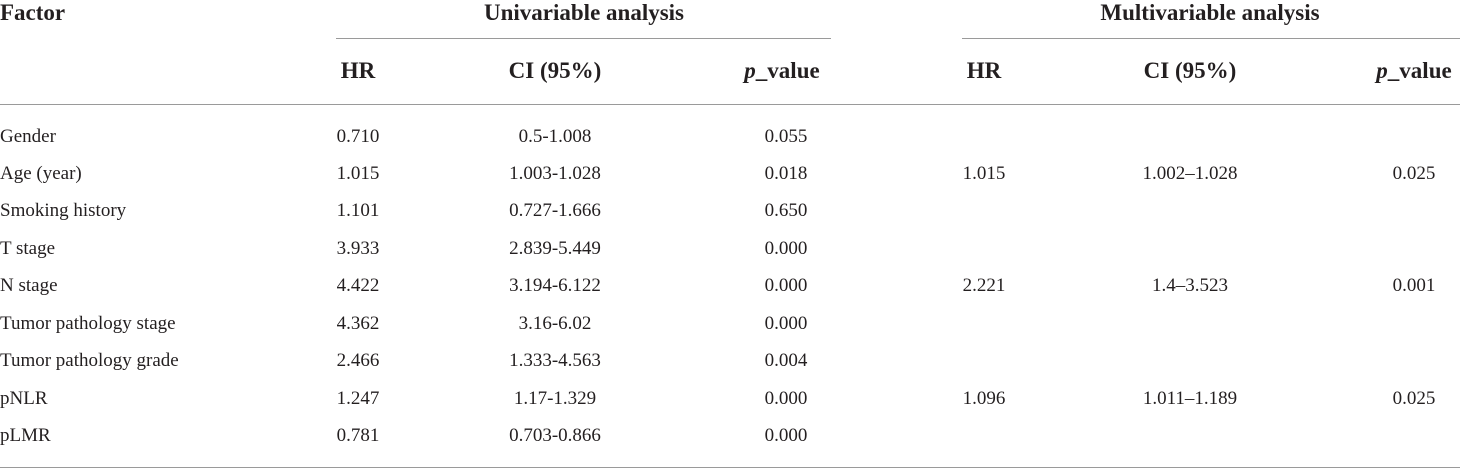 This screenshot has height=470, width=1460. I want to click on uni-ci-cell: 0.703-0.866, so click(555, 435).